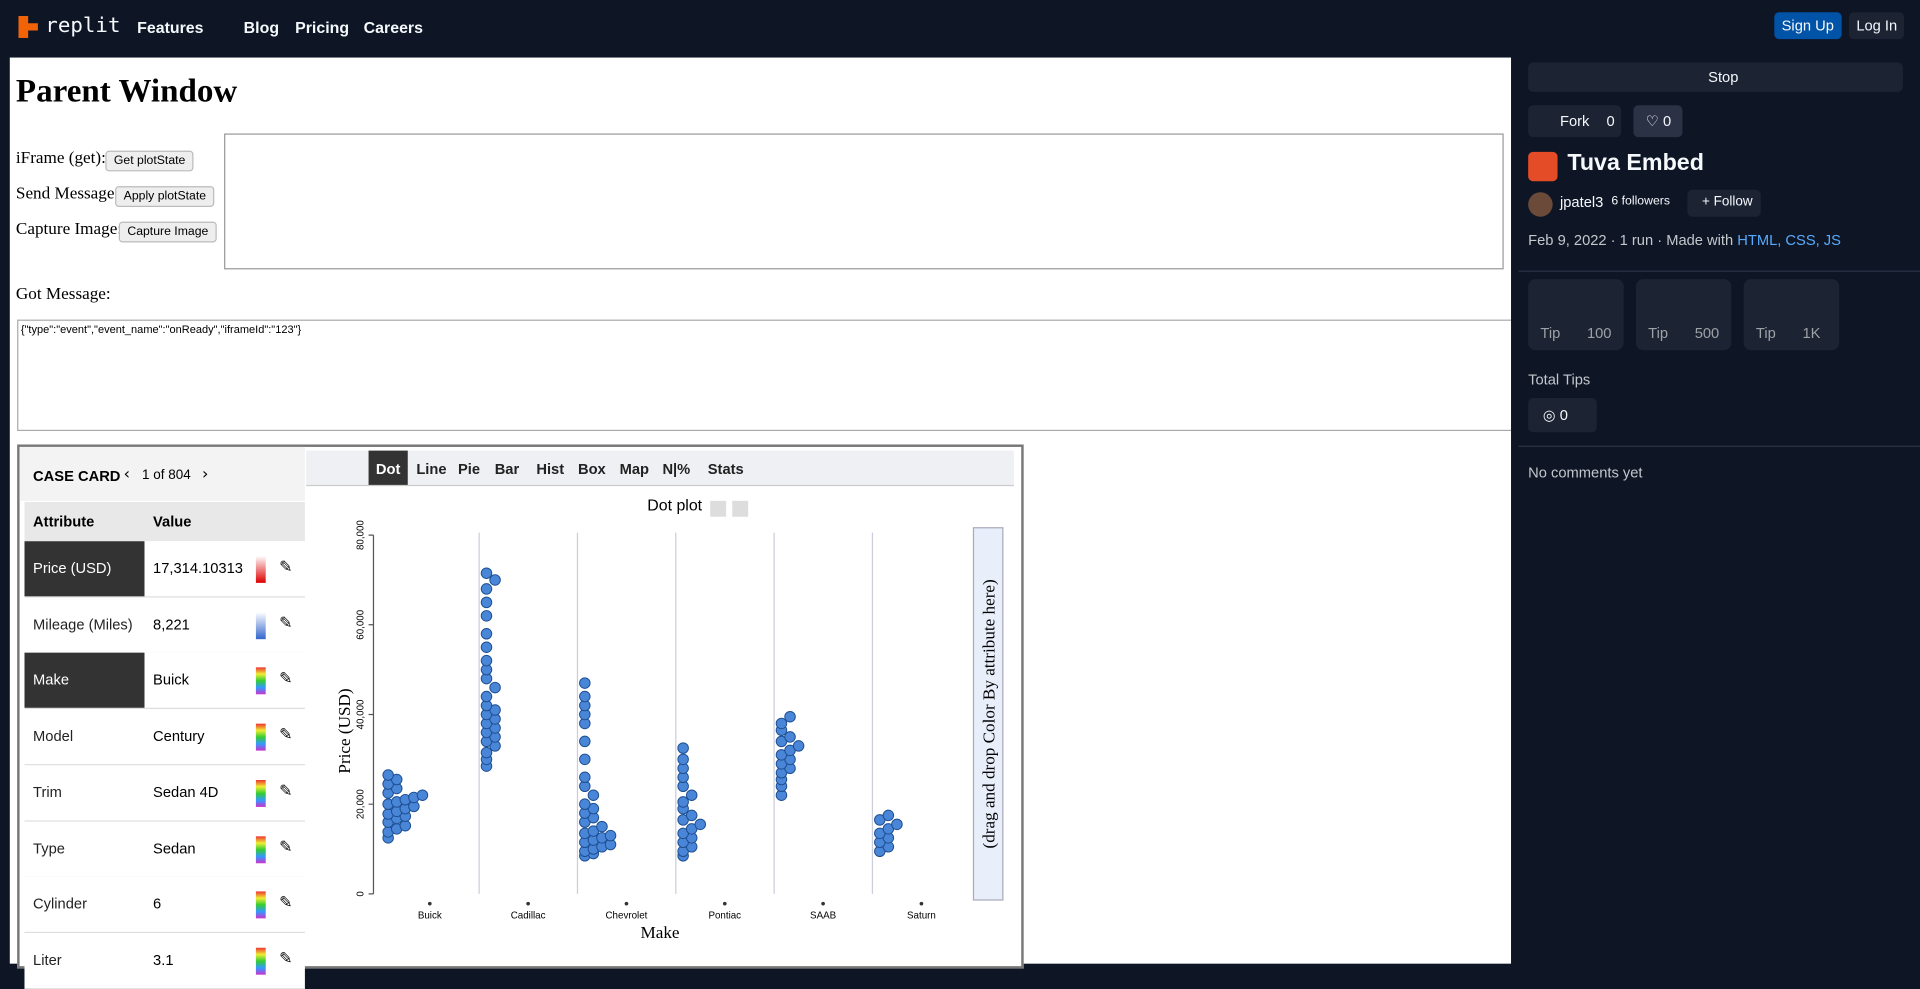  Describe the element at coordinates (167, 232) in the screenshot. I see `row-button: Capture Image` at that location.